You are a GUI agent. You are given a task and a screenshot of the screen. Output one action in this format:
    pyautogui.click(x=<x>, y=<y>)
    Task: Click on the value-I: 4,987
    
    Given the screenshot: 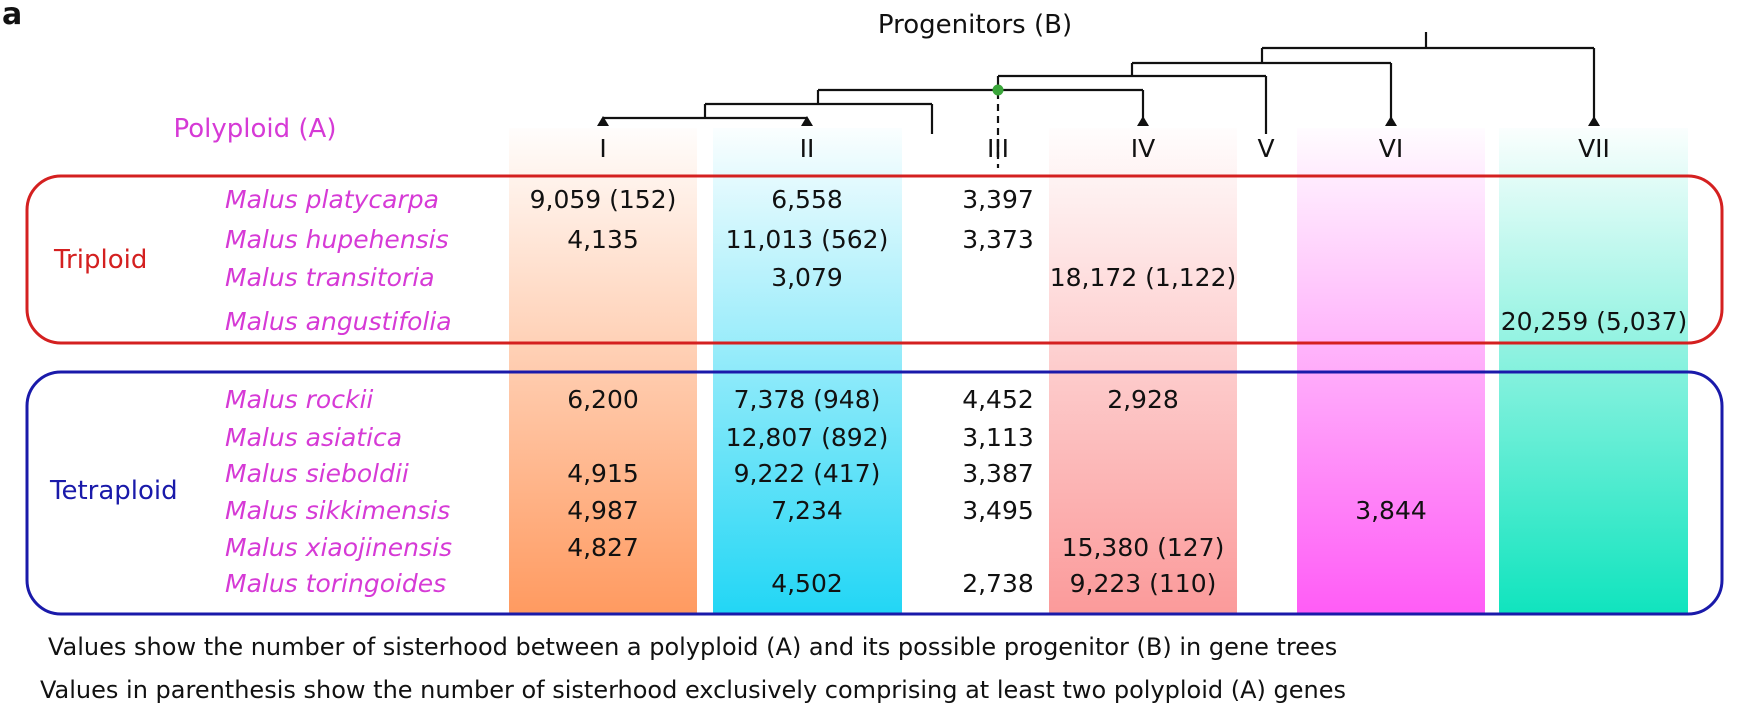 What is the action you would take?
    pyautogui.click(x=603, y=510)
    